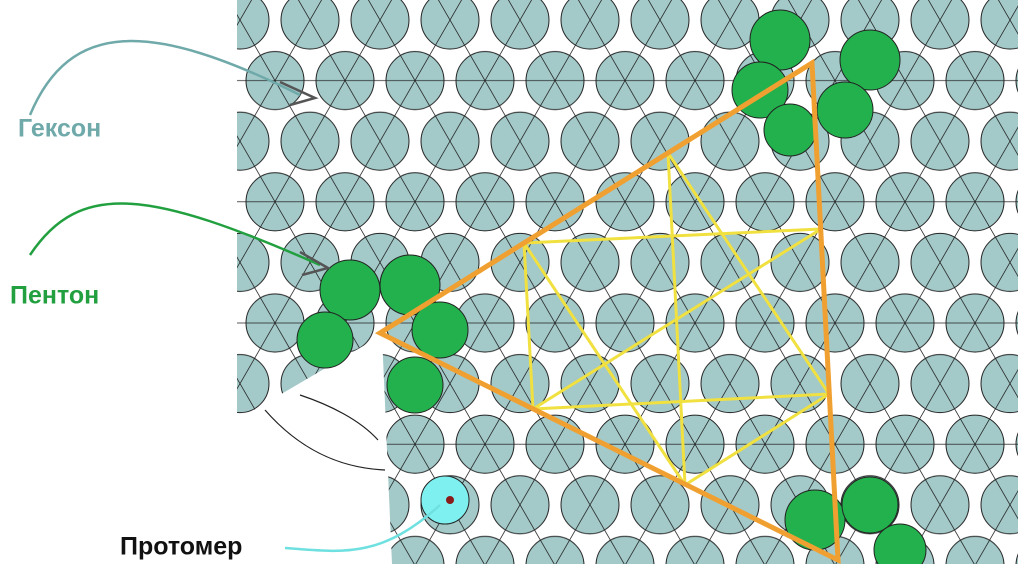 The height and width of the screenshot is (564, 1018). Describe the element at coordinates (445, 500) in the screenshot. I see `protomer-mark` at that location.